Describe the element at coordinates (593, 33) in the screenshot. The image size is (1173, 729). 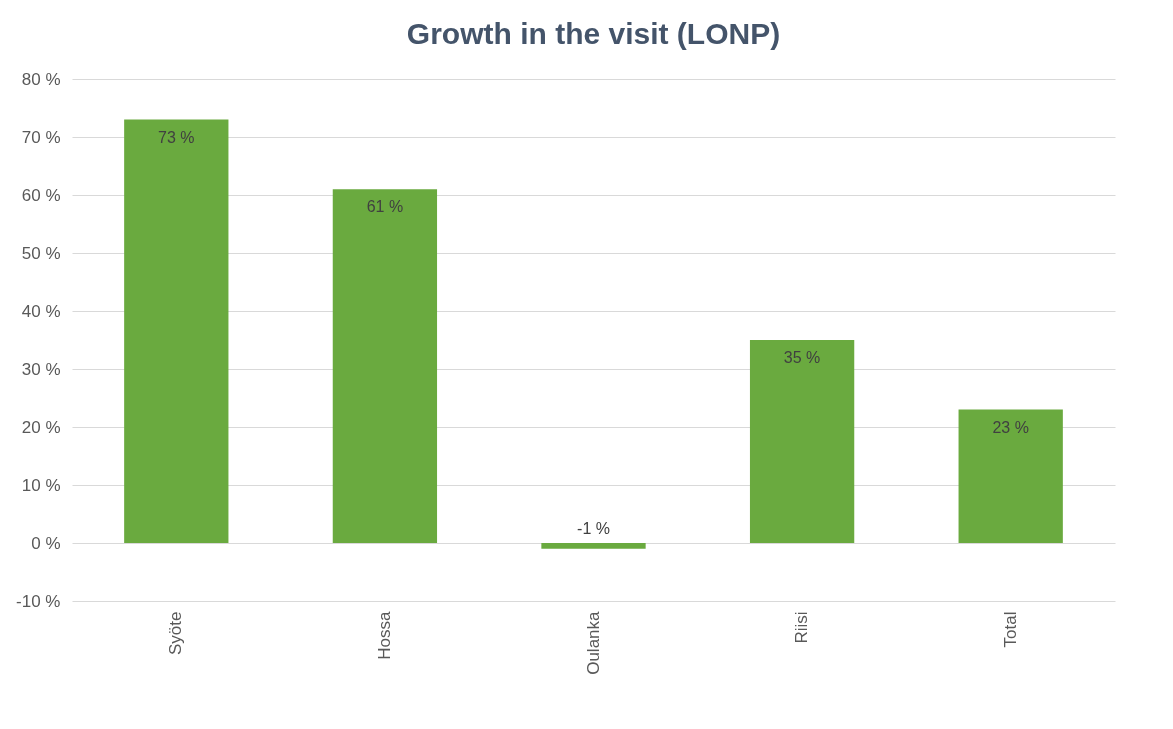
I see `chart-title: Growth in the visit (LONP)` at that location.